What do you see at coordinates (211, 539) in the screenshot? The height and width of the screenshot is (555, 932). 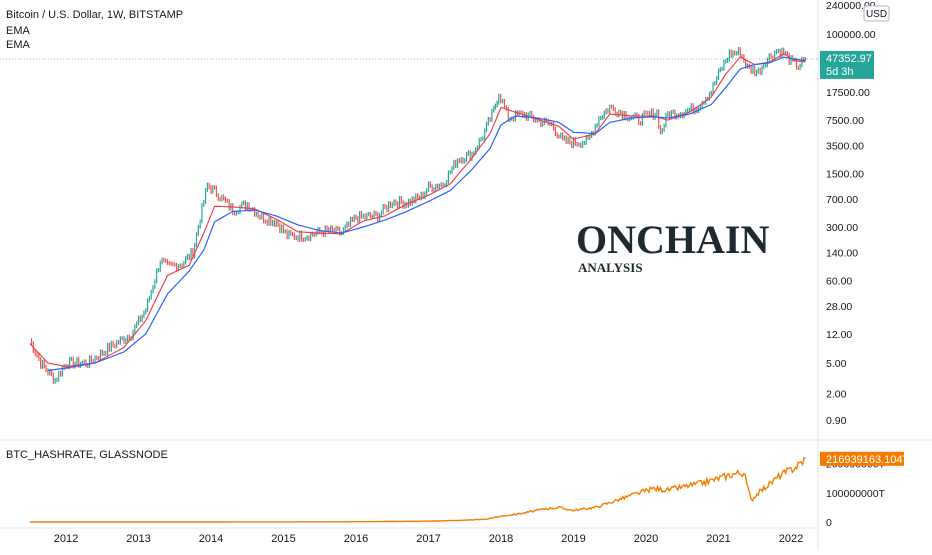 I see `x-tick-label: 2014` at bounding box center [211, 539].